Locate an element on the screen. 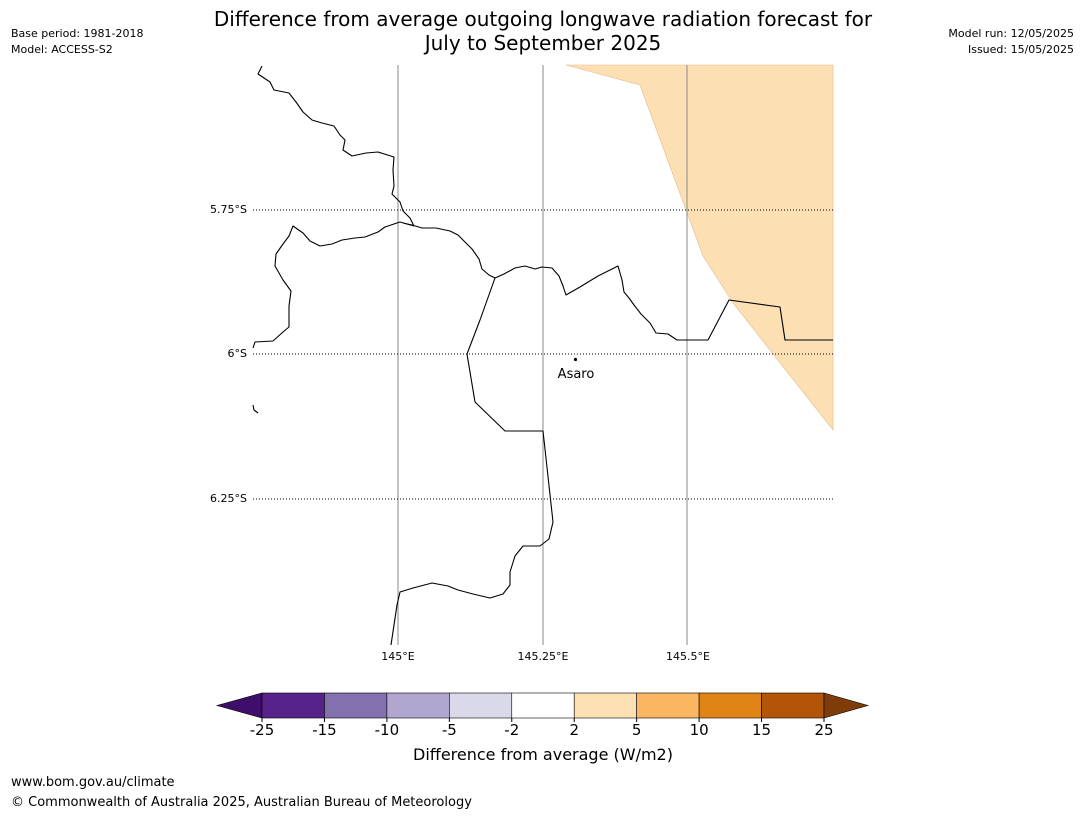 The height and width of the screenshot is (816, 1085). boundary-central is located at coordinates (617, 281).